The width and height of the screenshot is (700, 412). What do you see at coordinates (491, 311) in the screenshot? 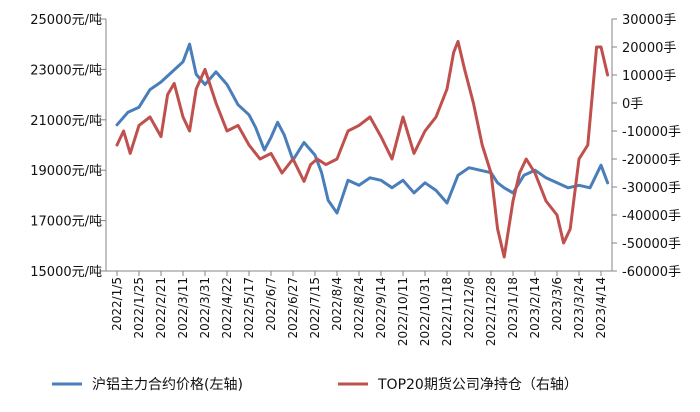
I see `x-tick-label: 2022/12/28` at bounding box center [491, 311].